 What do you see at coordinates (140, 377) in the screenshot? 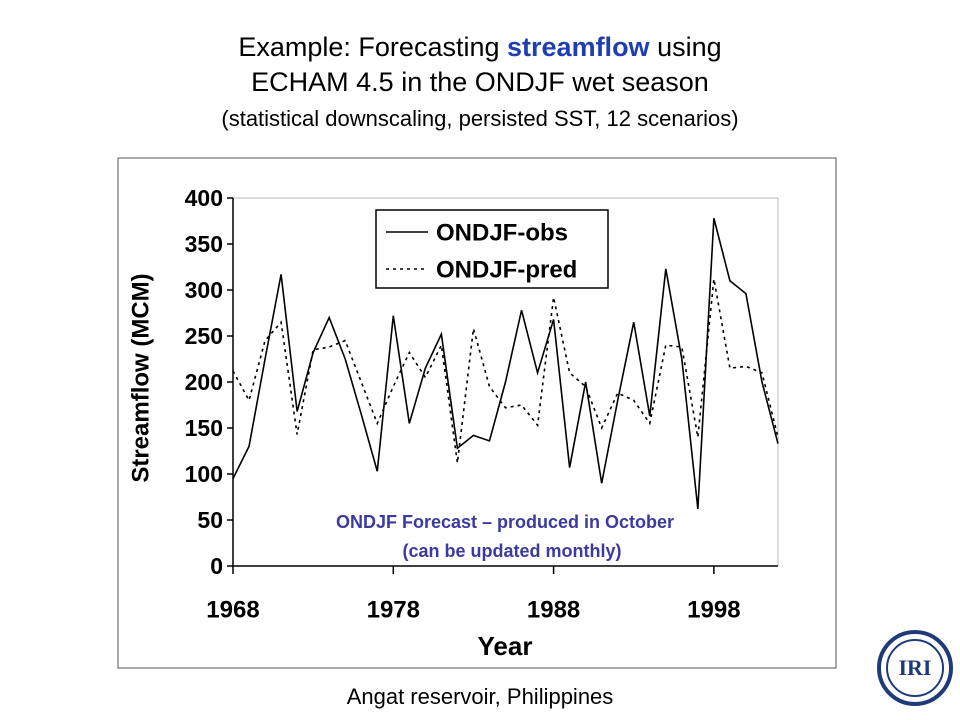
I see `y-axis-label: Streamflow (MCM)` at bounding box center [140, 377].